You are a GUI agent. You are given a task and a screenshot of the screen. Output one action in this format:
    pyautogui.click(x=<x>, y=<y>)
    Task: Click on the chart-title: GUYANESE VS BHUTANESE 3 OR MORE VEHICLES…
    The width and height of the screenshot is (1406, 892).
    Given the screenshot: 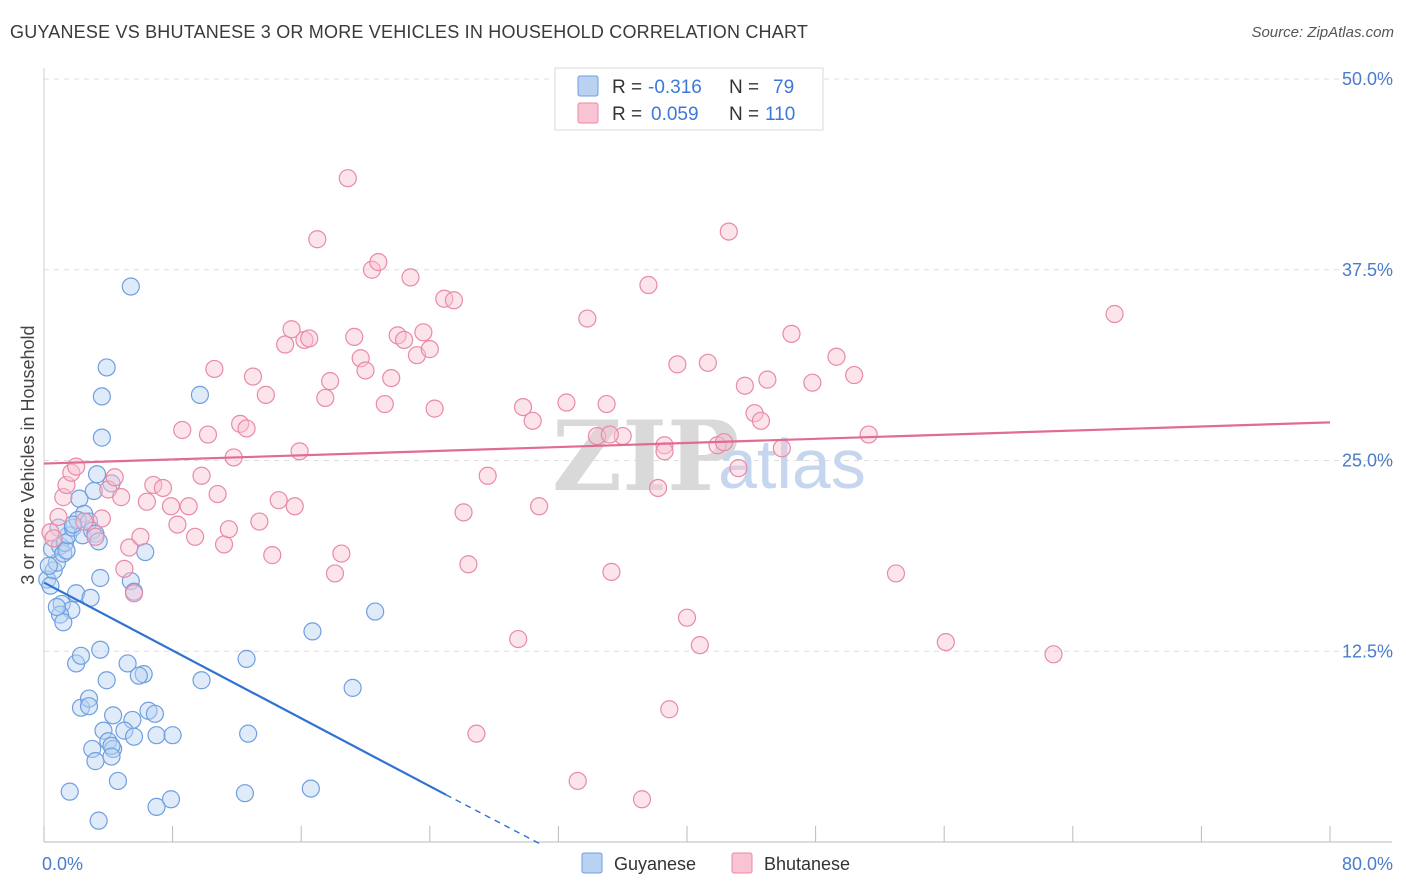 What is the action you would take?
    pyautogui.click(x=409, y=32)
    